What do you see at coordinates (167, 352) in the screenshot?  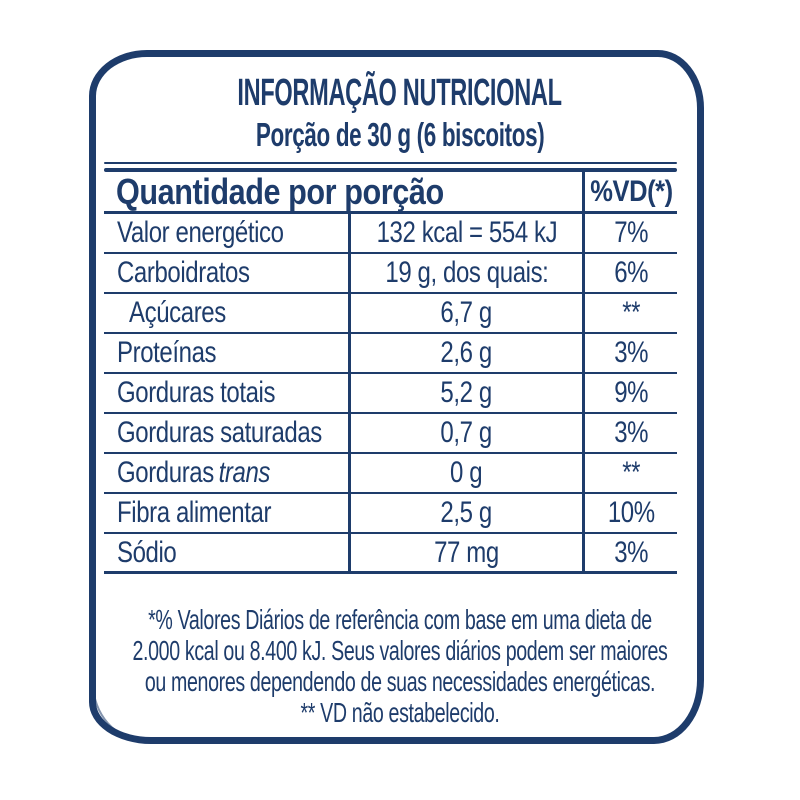 I see `nutrient-label: Proteínas` at bounding box center [167, 352].